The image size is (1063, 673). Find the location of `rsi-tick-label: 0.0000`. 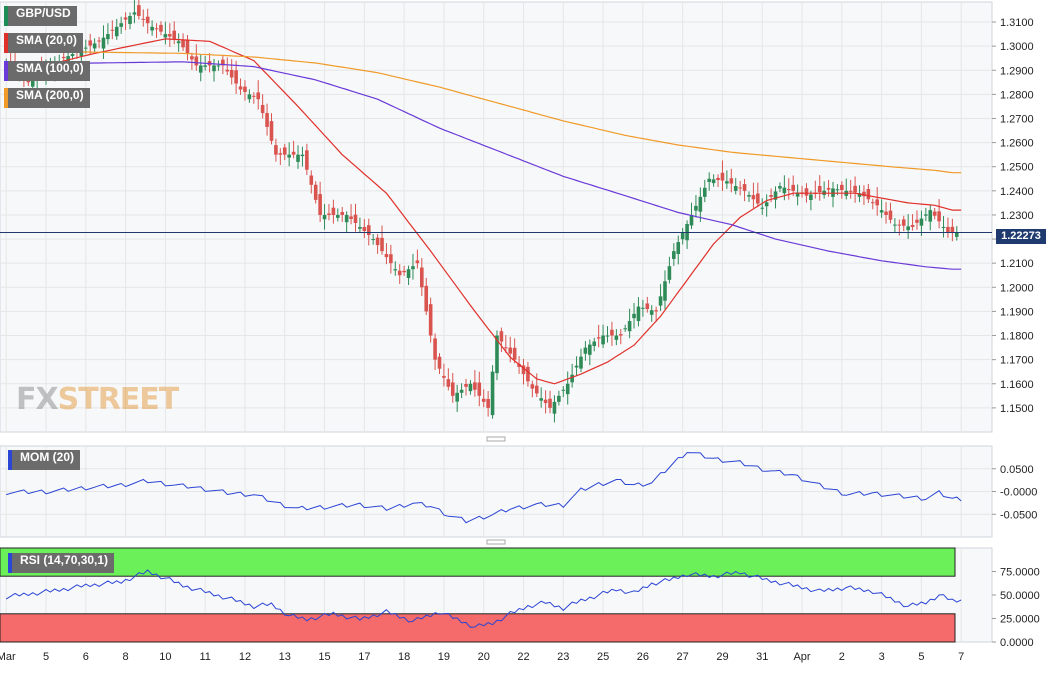

rsi-tick-label: 0.0000 is located at coordinates (1017, 643).